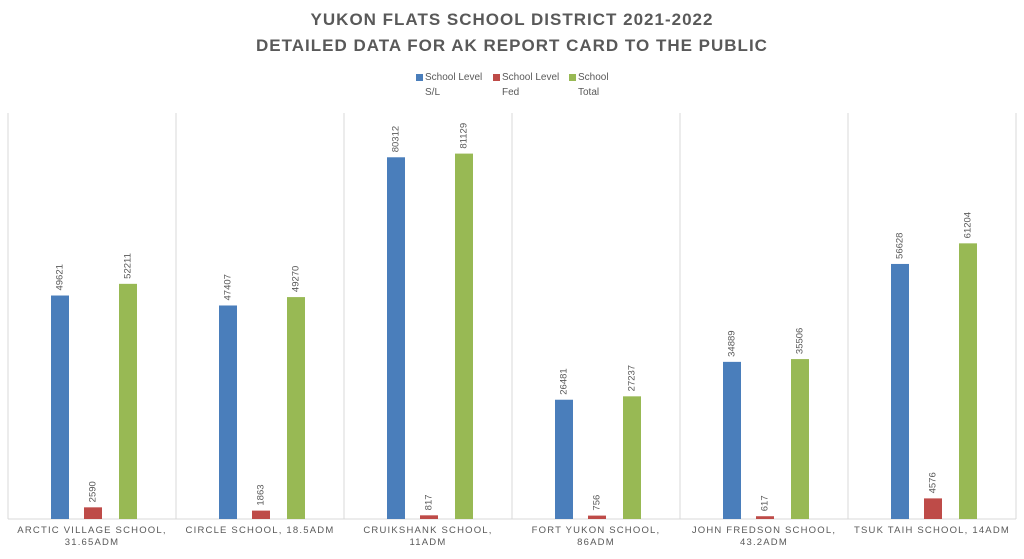 The width and height of the screenshot is (1024, 559). Describe the element at coordinates (451, 85) in the screenshot. I see `legend-item: School Level S/L` at that location.